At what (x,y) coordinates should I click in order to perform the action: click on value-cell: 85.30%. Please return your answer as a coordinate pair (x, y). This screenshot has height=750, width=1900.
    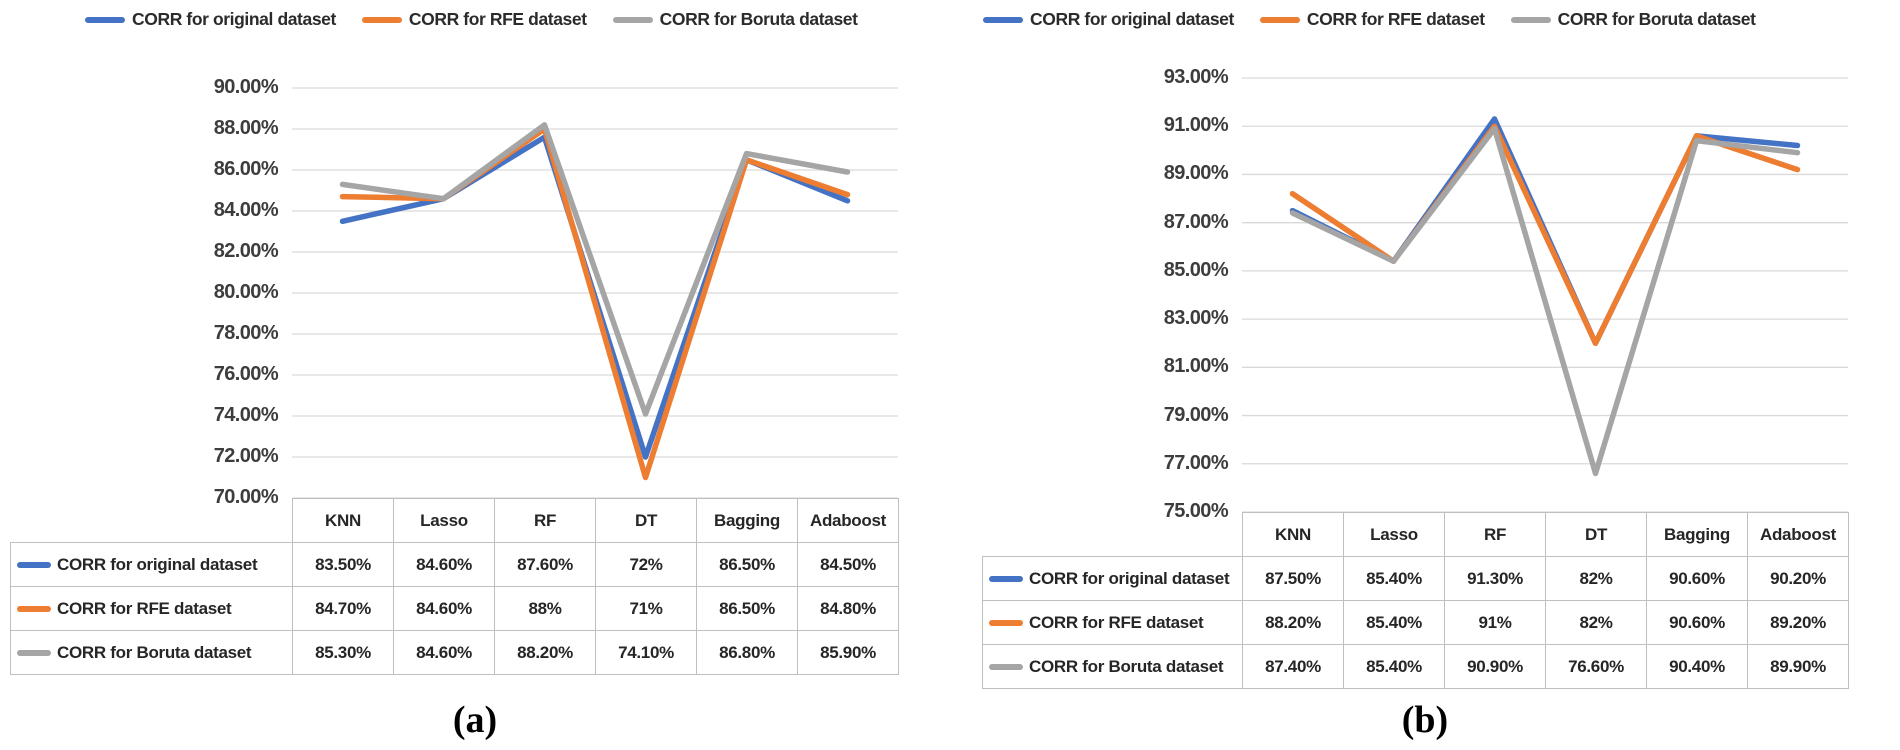
    Looking at the image, I should click on (343, 652).